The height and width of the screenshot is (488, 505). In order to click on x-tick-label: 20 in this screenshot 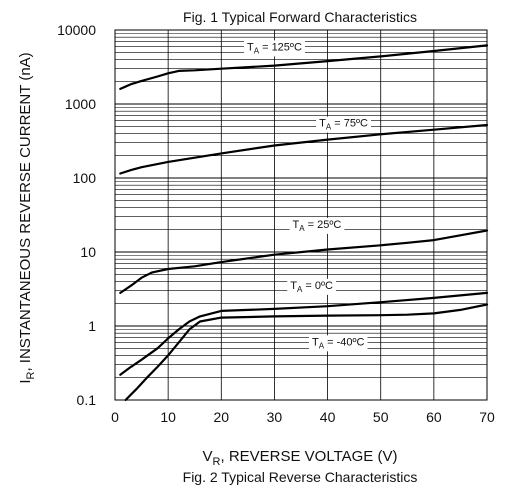, I will do `click(221, 417)`.